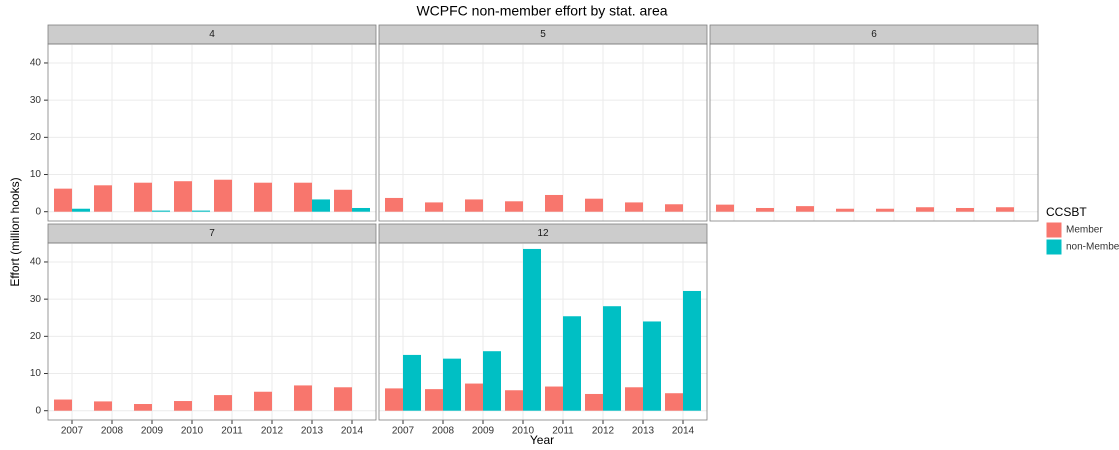 The height and width of the screenshot is (450, 1119). I want to click on legend-label: non-Member, so click(1092, 247).